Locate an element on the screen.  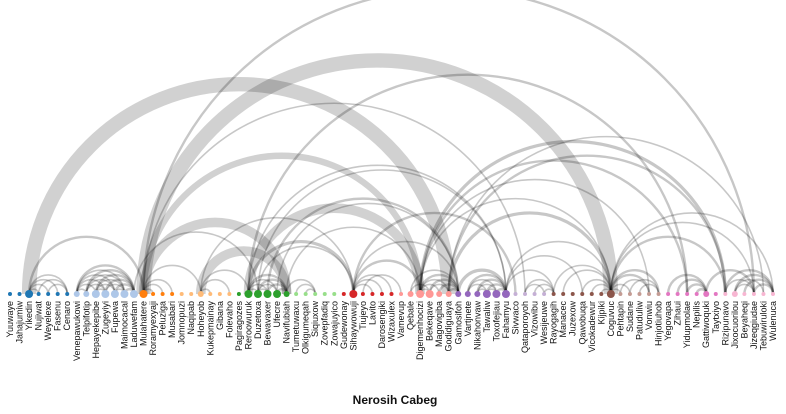
node-label: Sihaywowuji is located at coordinates (353, 326).